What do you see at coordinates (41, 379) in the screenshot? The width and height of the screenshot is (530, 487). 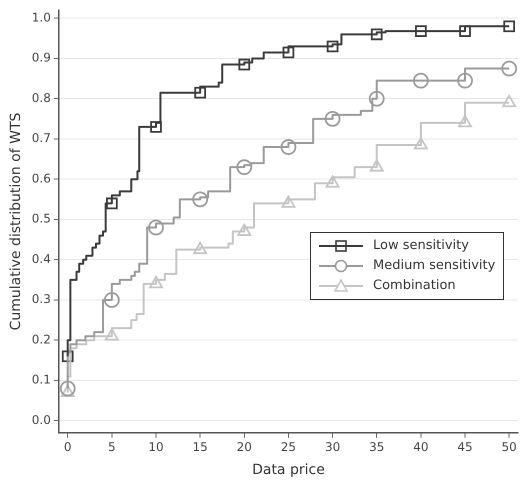 I see `y-tick-label: 0.1` at bounding box center [41, 379].